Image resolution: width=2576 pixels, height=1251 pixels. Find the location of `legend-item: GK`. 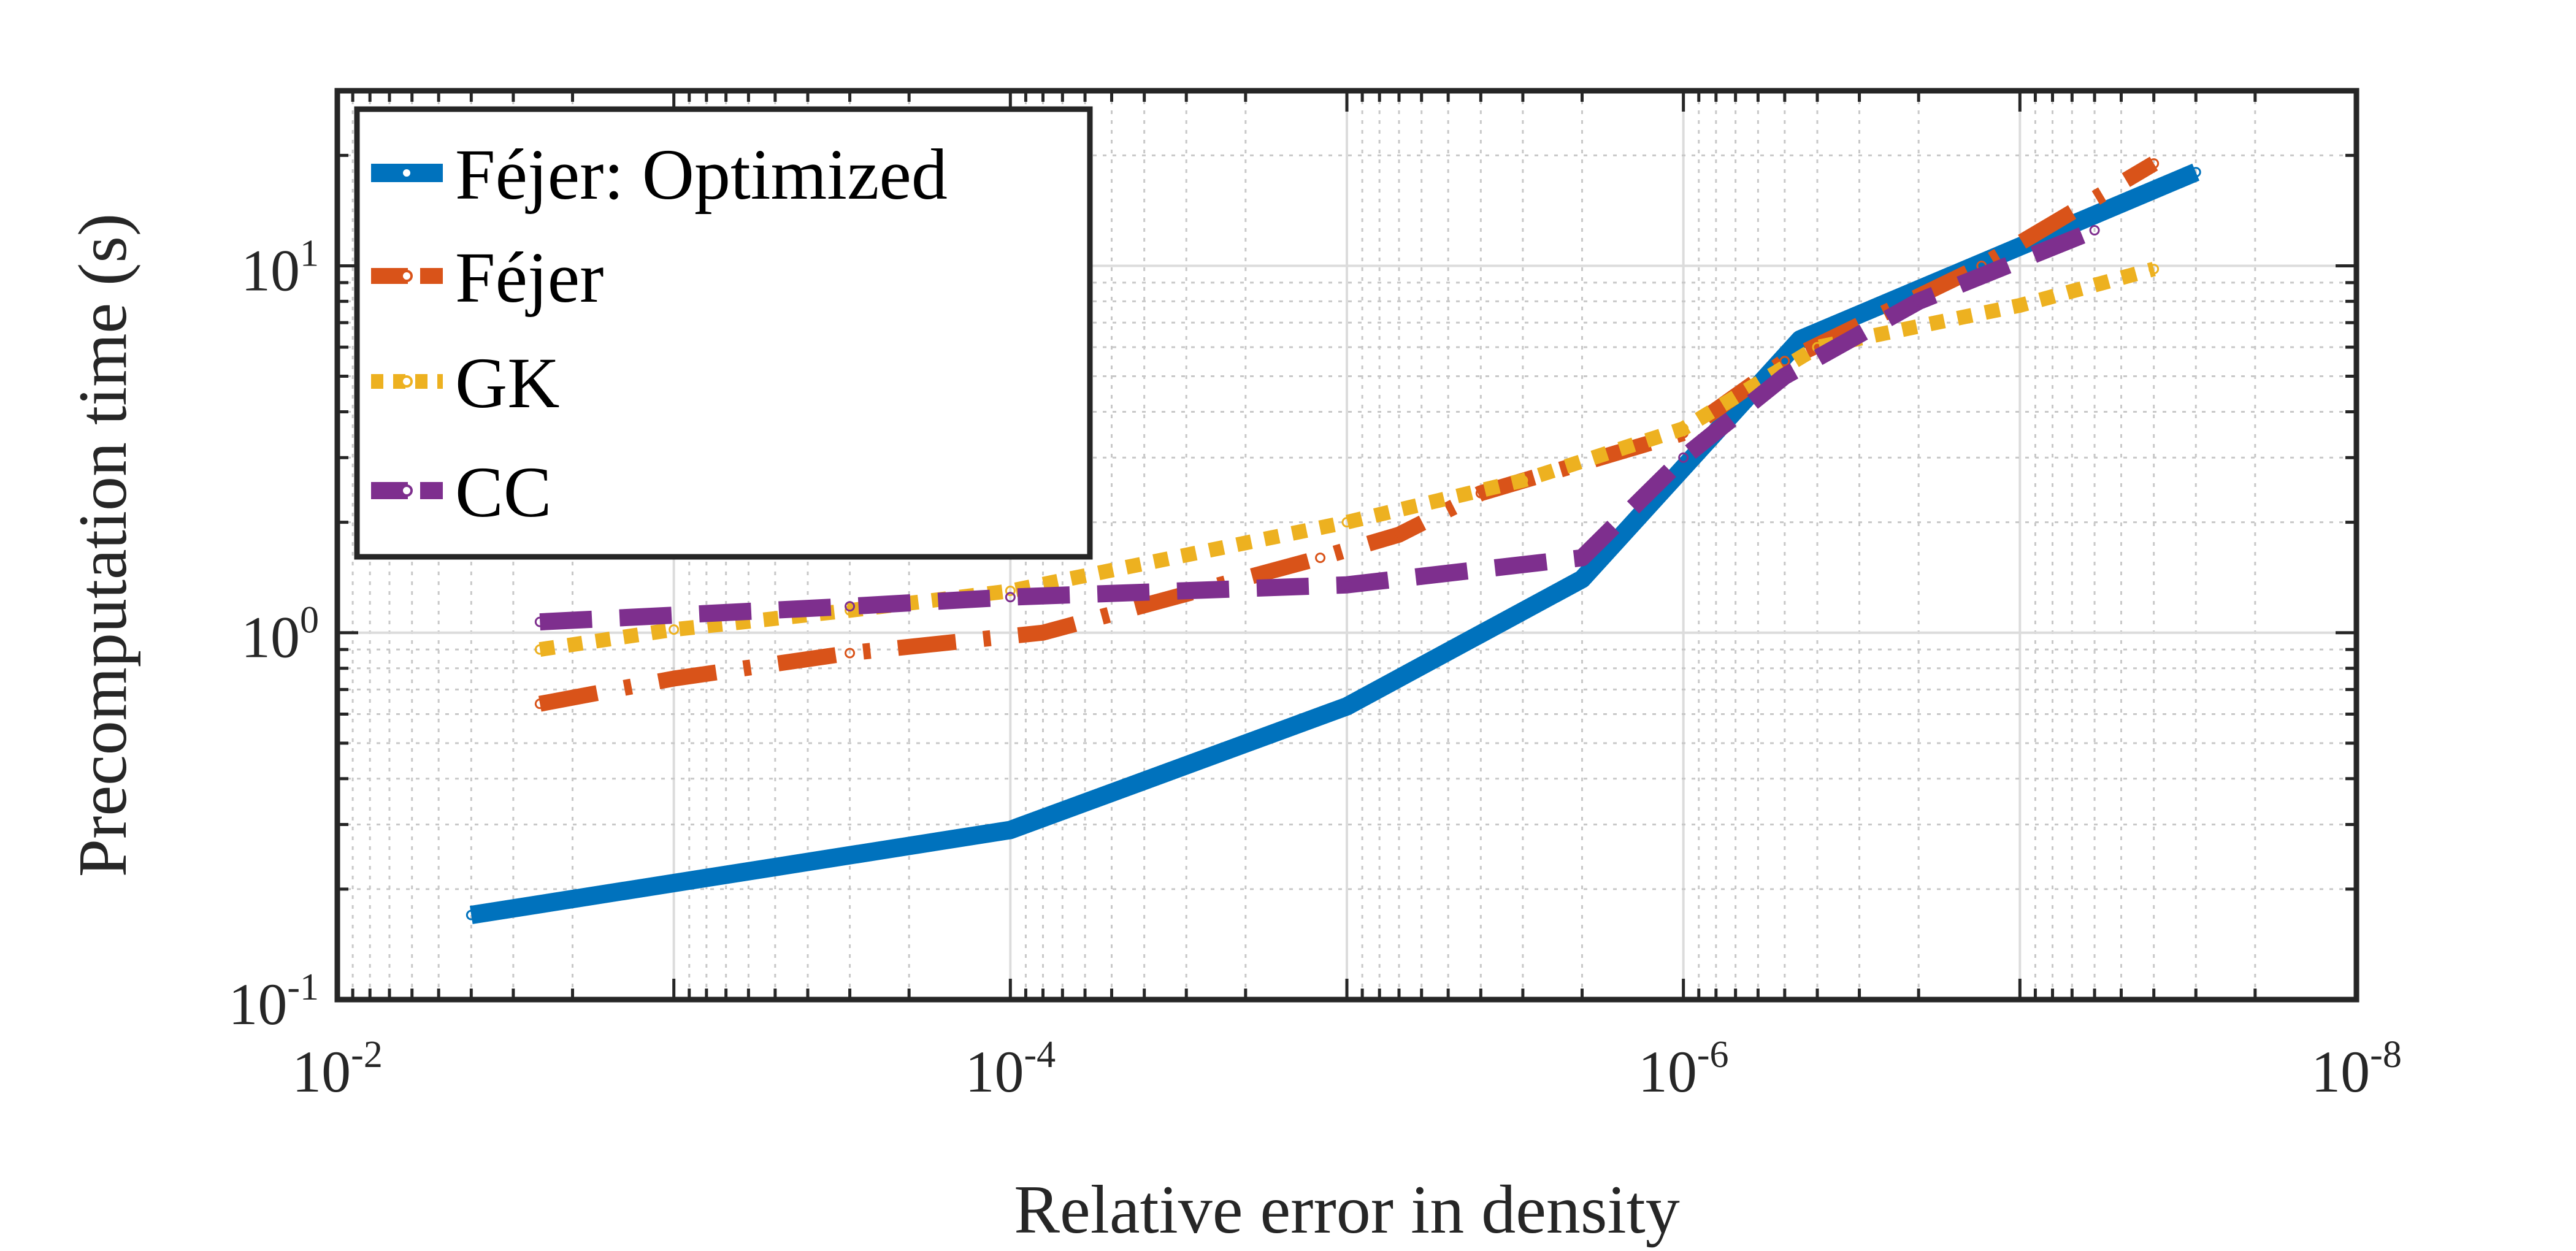

legend-item: GK is located at coordinates (465, 383).